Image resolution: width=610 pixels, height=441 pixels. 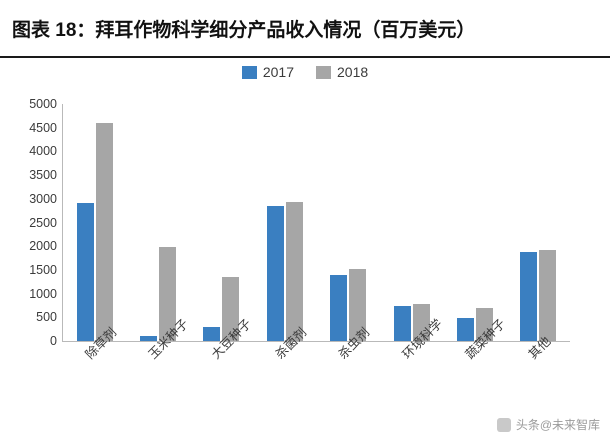 I want to click on chart-legend: 2017 2018, so click(x=305, y=72).